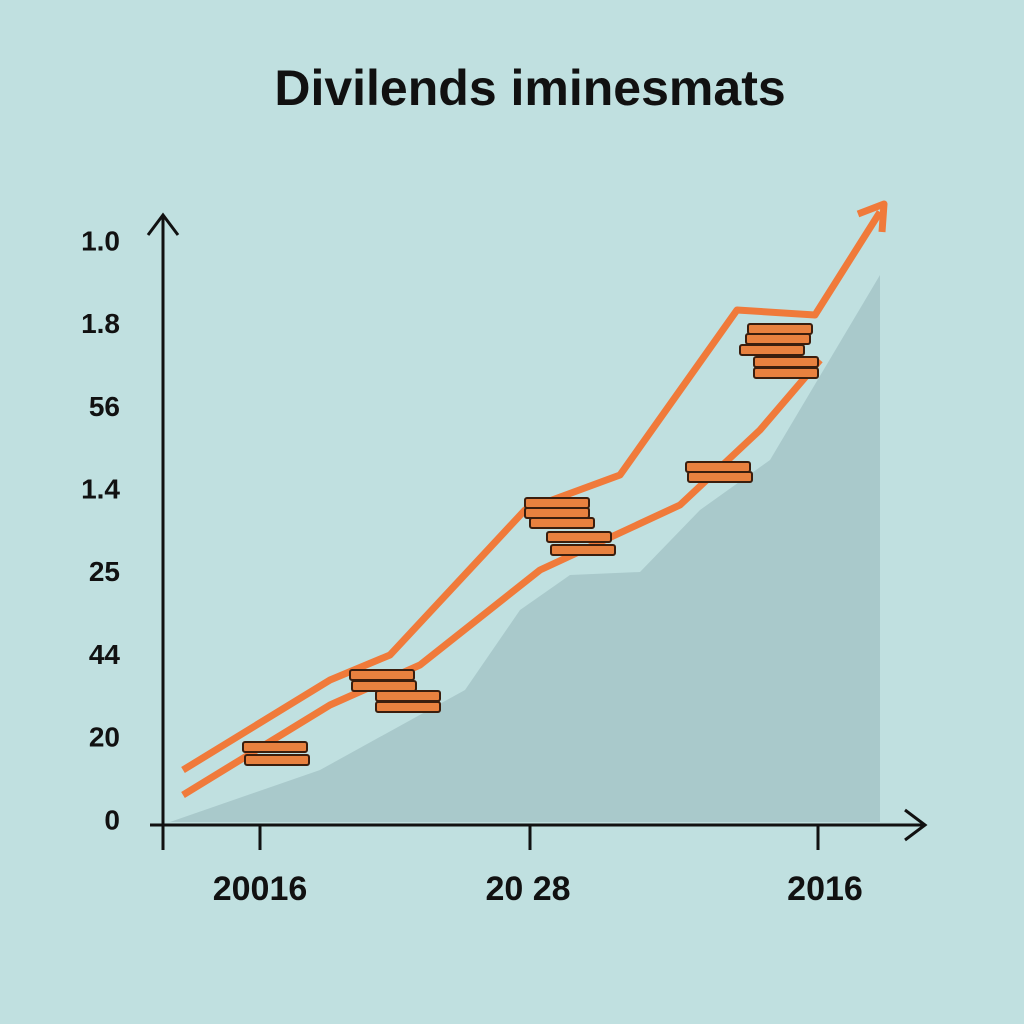 This screenshot has width=1024, height=1024. What do you see at coordinates (104, 737) in the screenshot?
I see `y-tick-label: 20` at bounding box center [104, 737].